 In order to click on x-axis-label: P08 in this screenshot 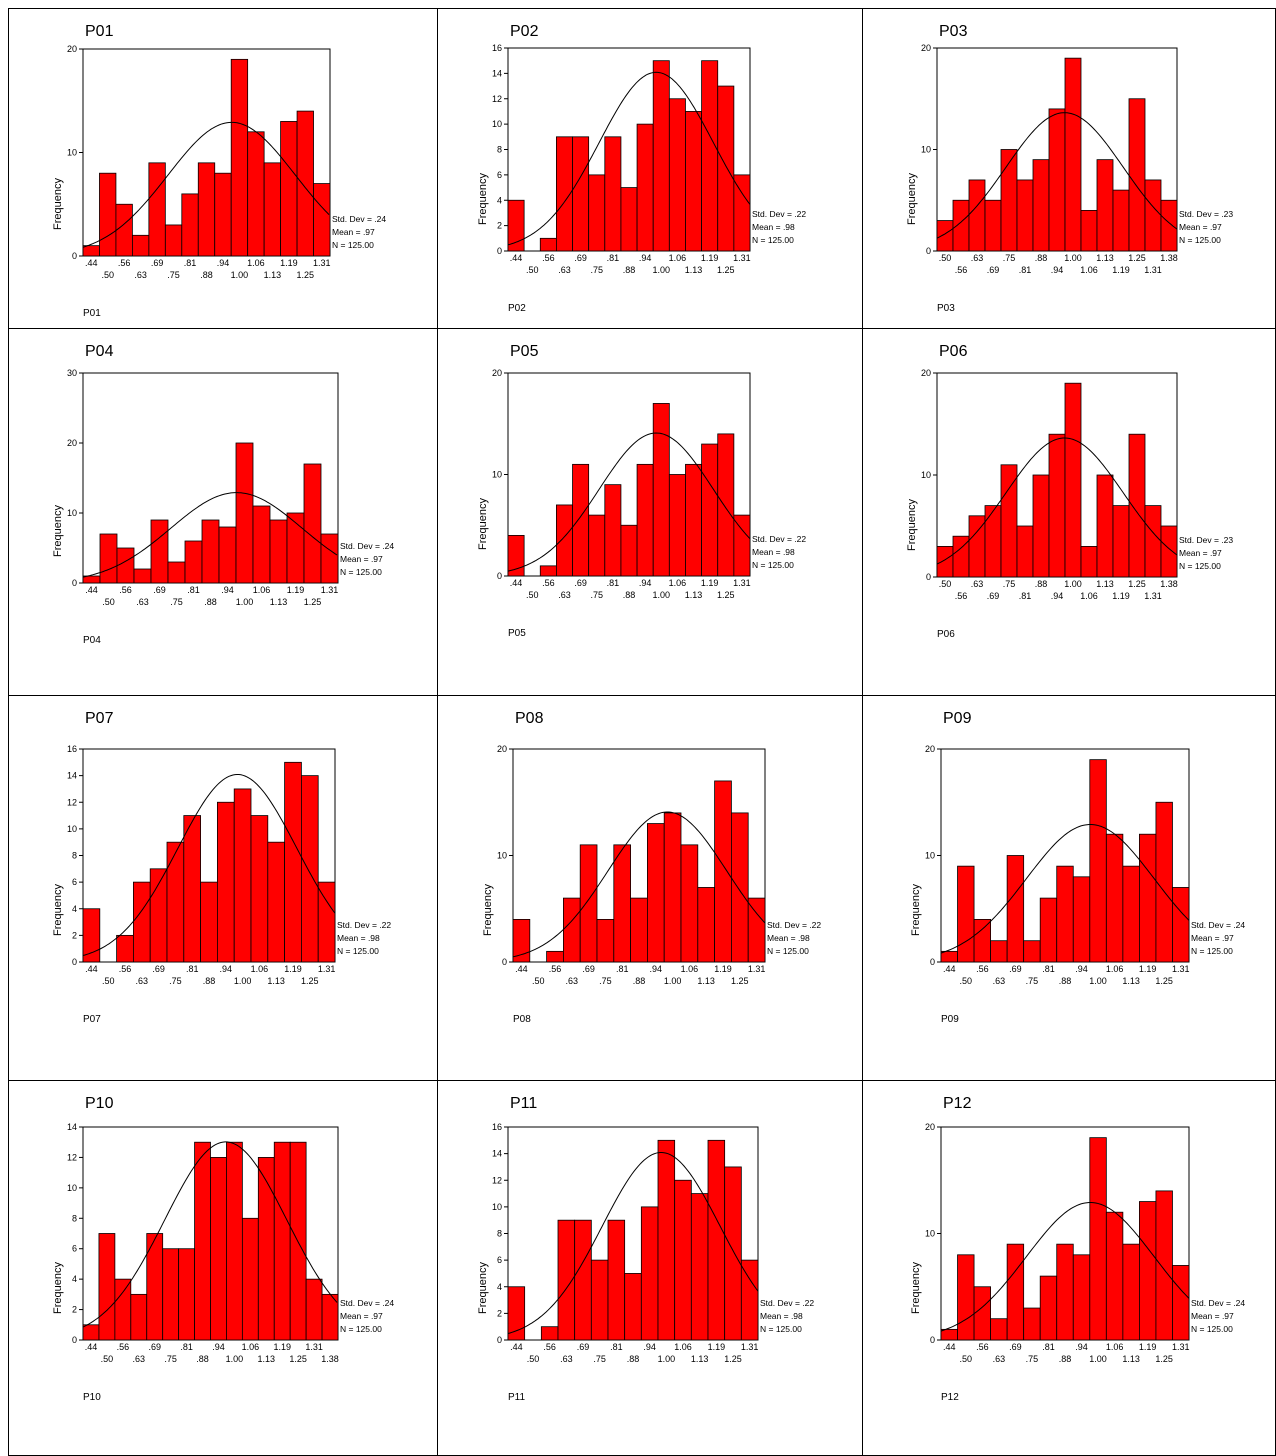, I will do `click(522, 1019)`.